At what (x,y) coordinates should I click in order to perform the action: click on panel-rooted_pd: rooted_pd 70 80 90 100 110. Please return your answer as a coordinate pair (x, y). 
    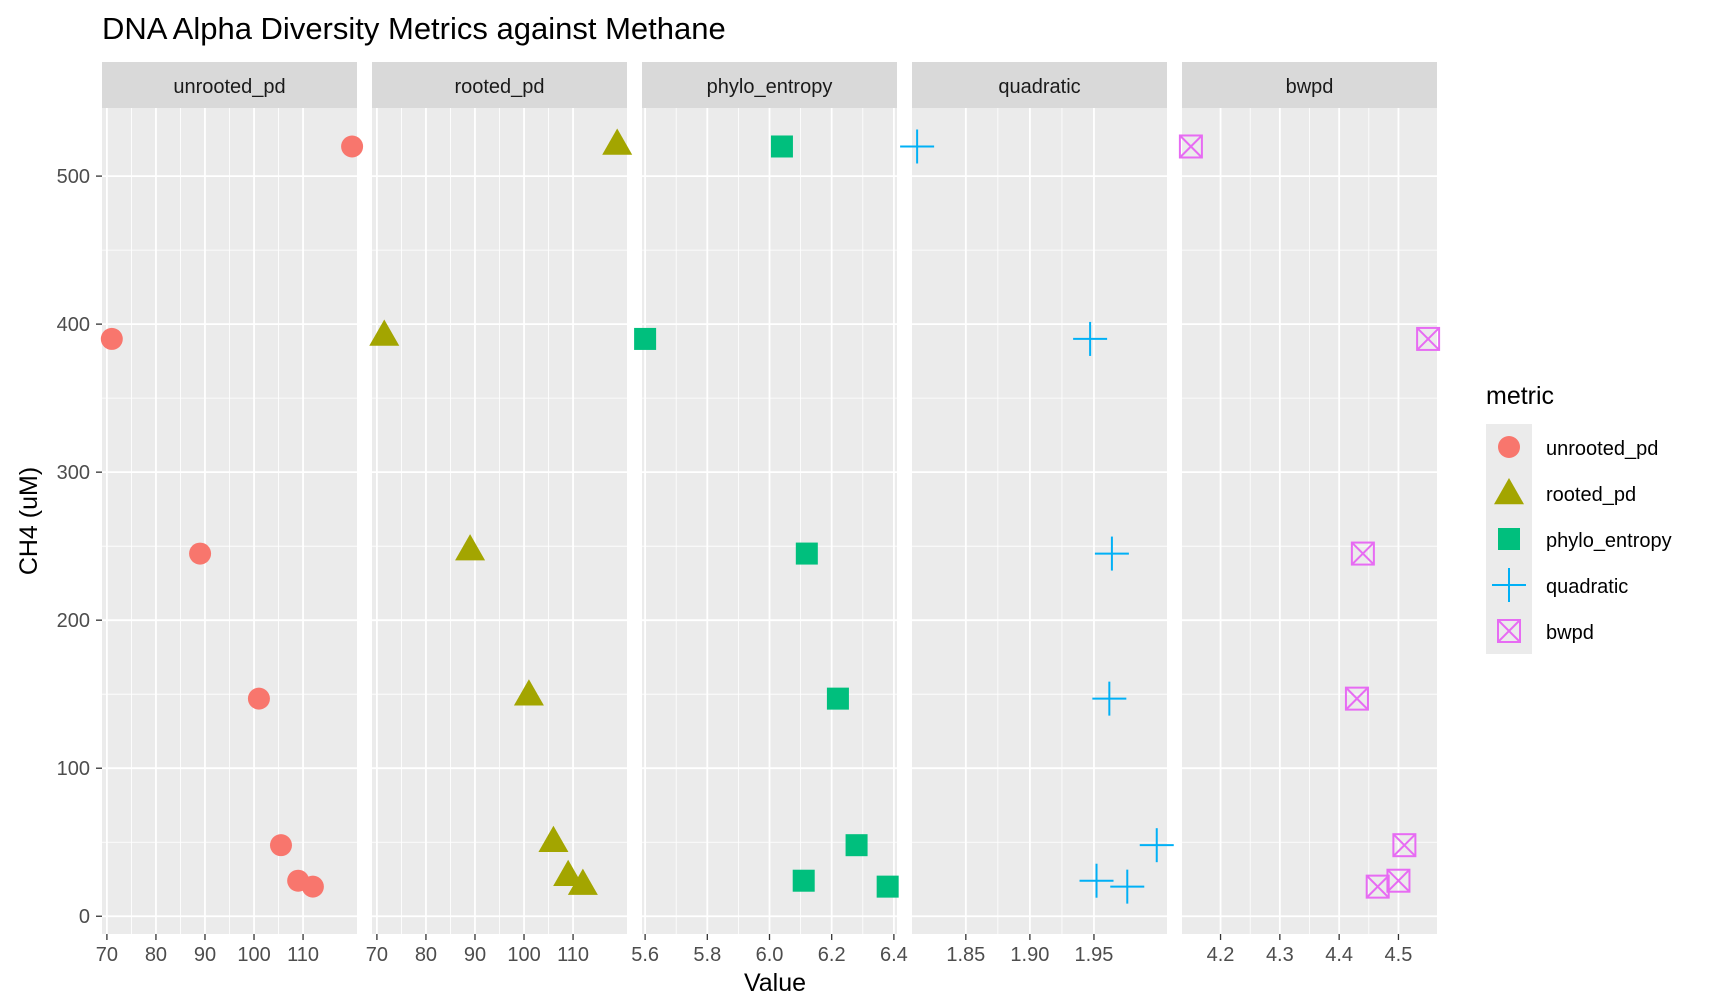
    Looking at the image, I should click on (499, 514).